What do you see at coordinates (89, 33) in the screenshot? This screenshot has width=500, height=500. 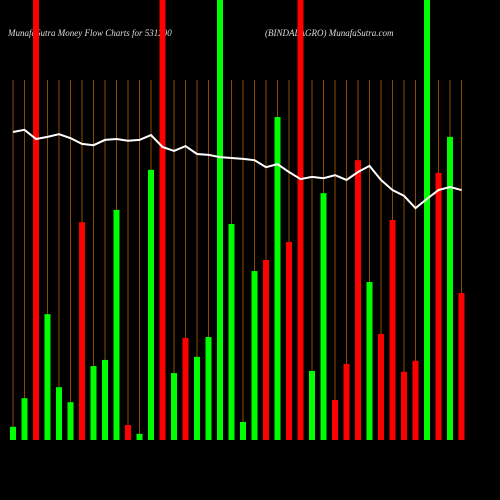 I see `chart-title: MunafaSutra Money Flow Charts for 531290` at bounding box center [89, 33].